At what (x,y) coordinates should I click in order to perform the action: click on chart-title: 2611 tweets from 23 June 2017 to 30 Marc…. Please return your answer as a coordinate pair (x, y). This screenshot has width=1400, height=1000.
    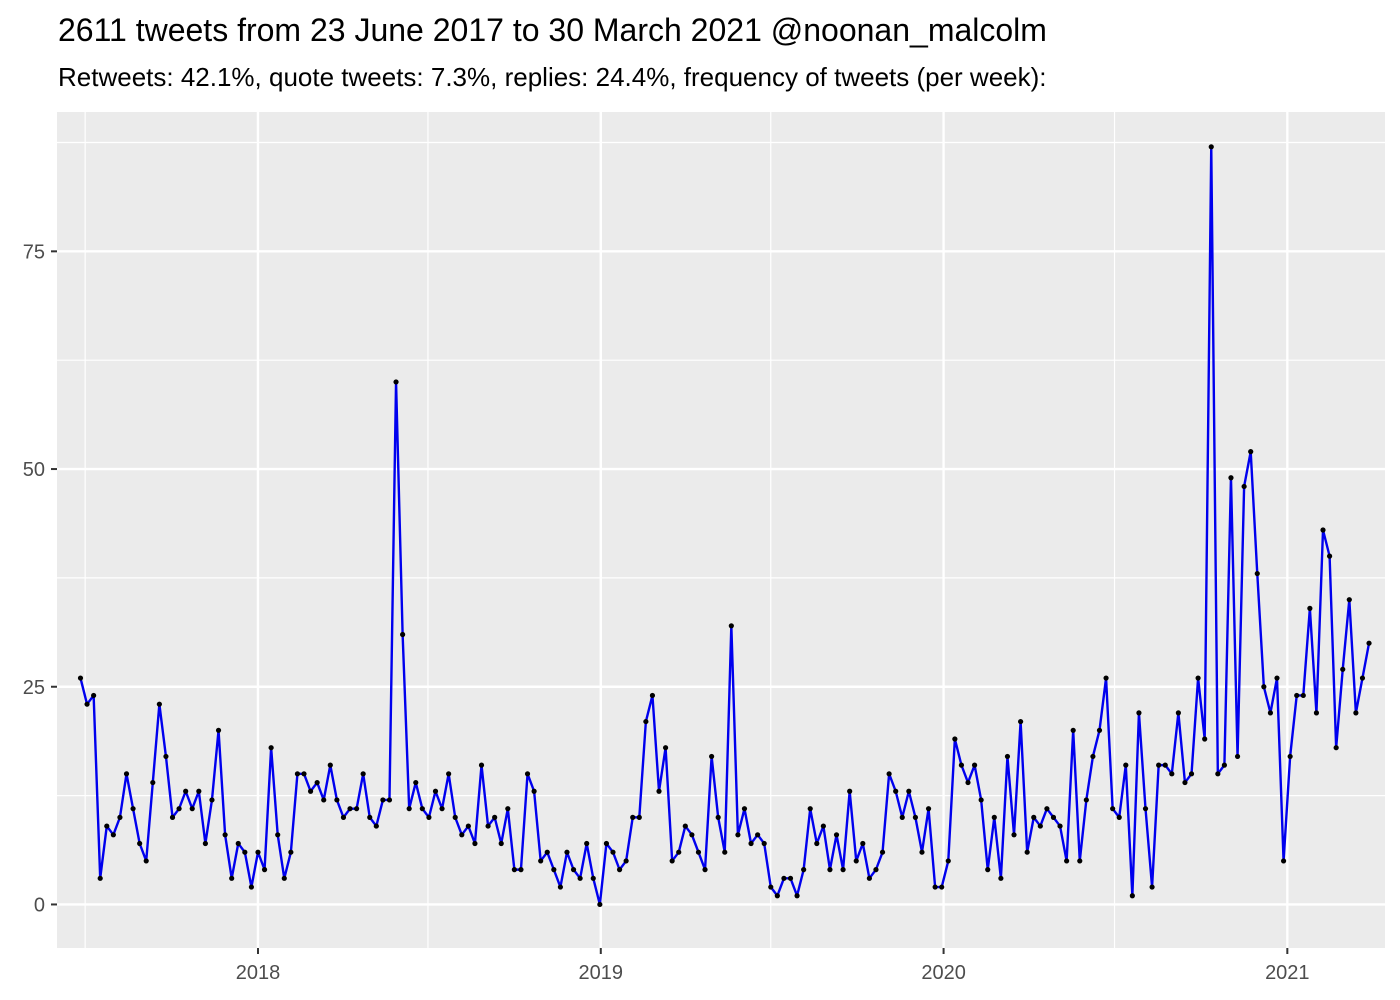
    Looking at the image, I should click on (552, 30).